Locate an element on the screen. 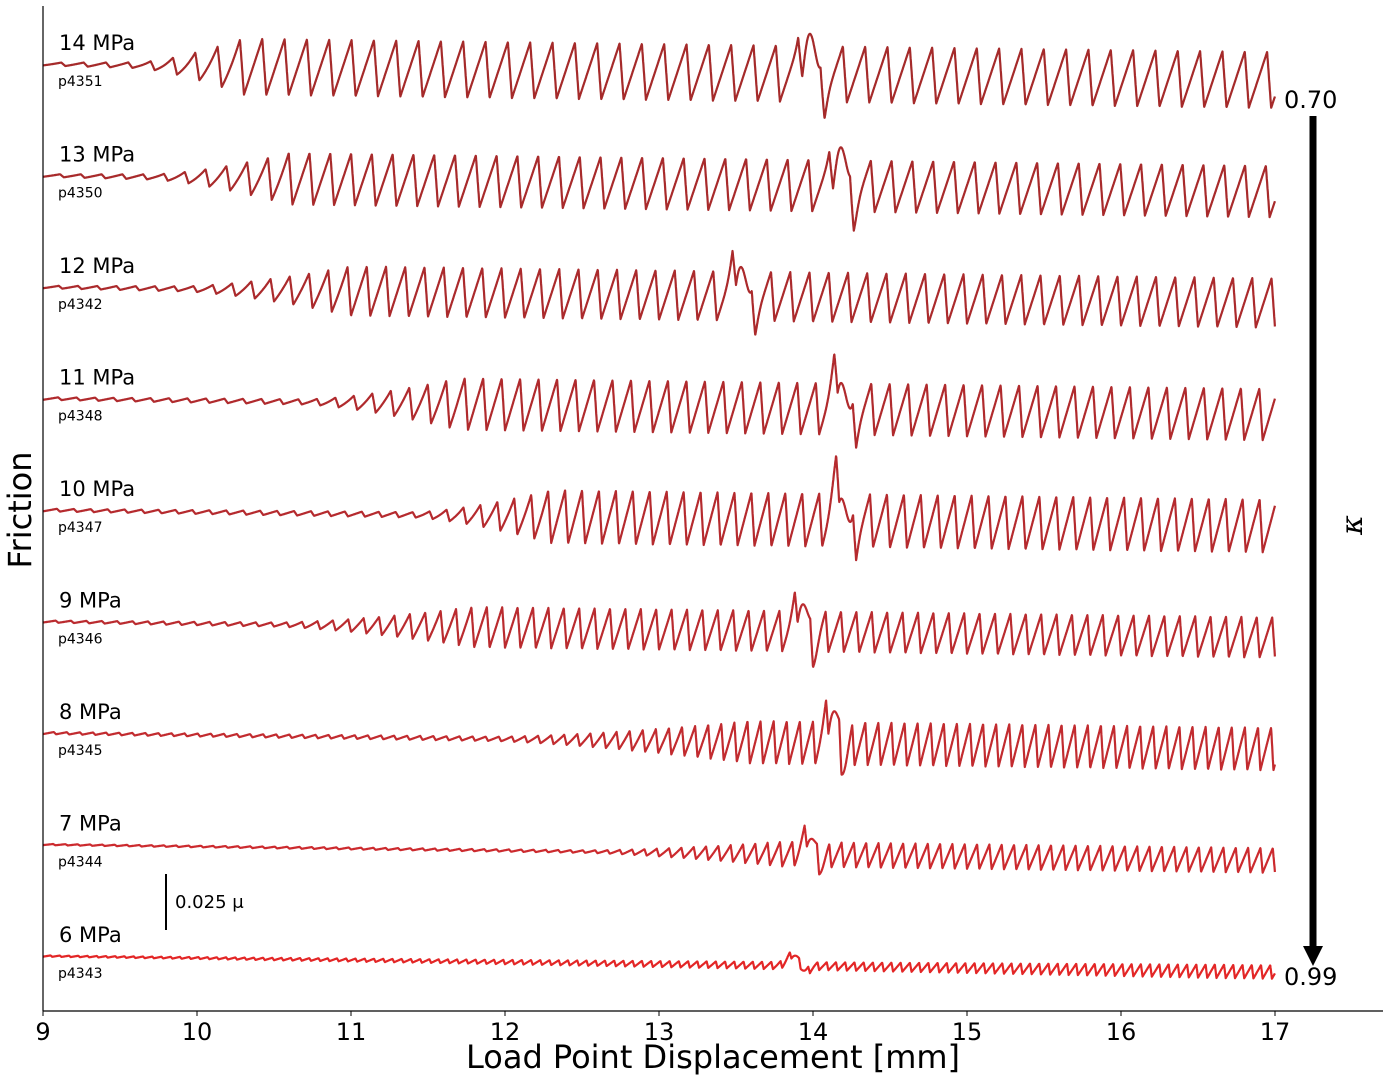  trace-p4346 is located at coordinates (659, 629).